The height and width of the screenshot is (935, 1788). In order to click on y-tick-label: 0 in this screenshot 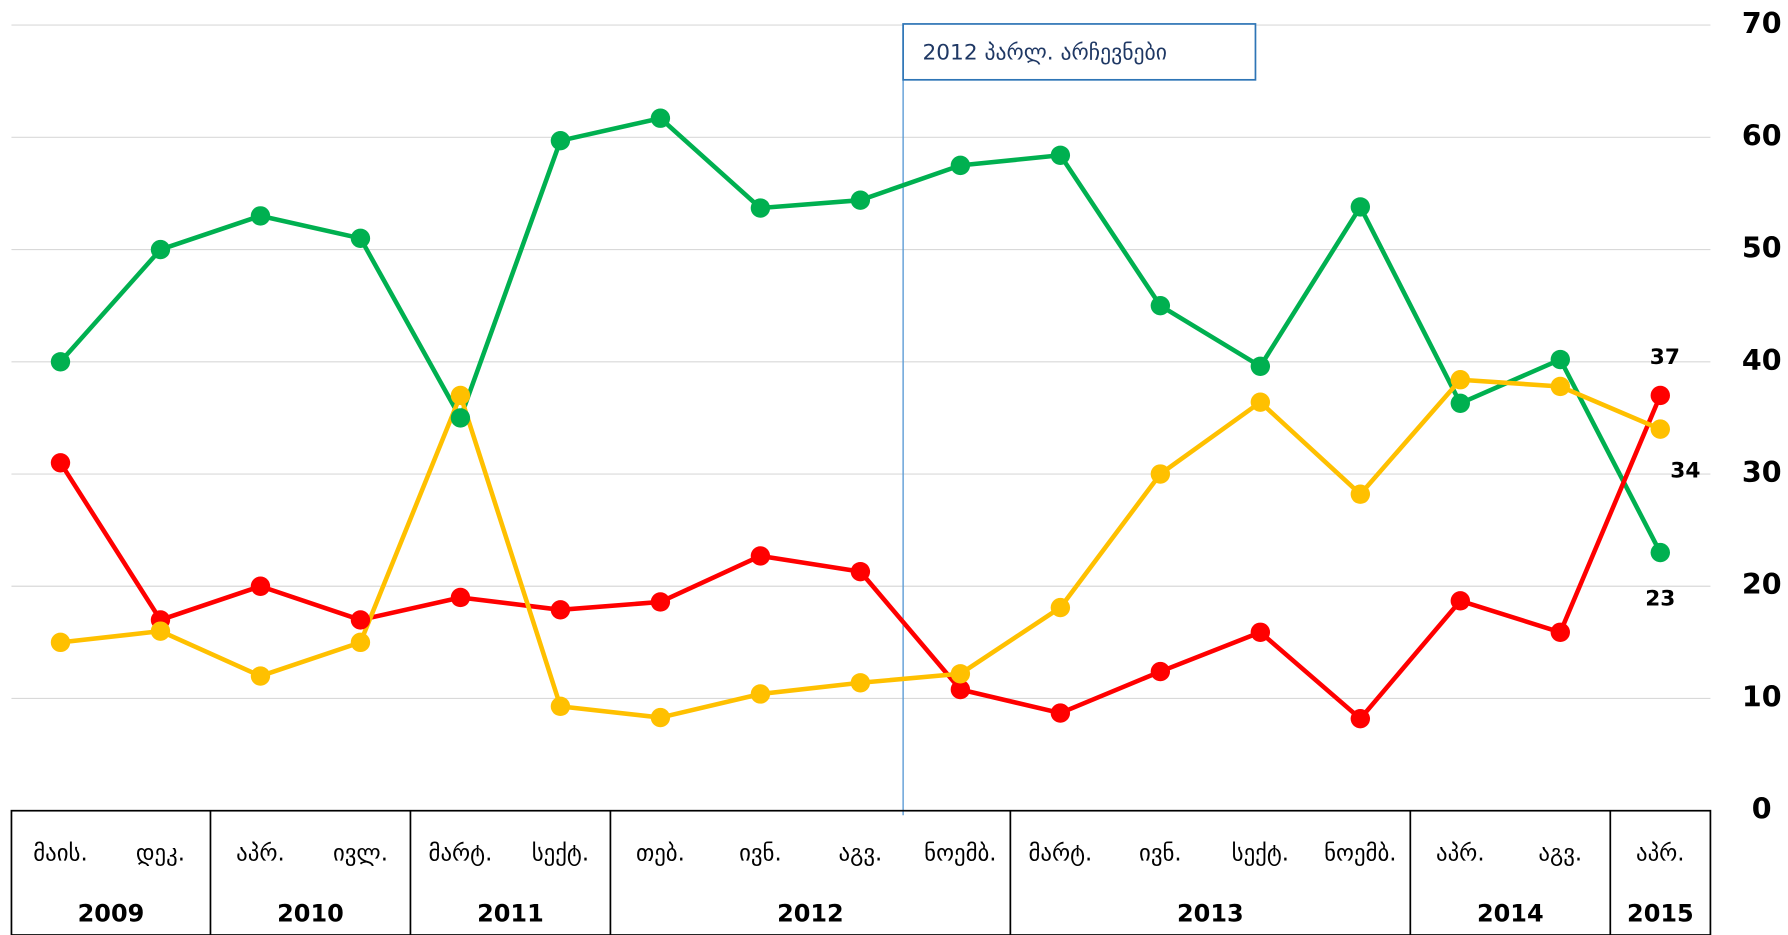, I will do `click(1762, 809)`.